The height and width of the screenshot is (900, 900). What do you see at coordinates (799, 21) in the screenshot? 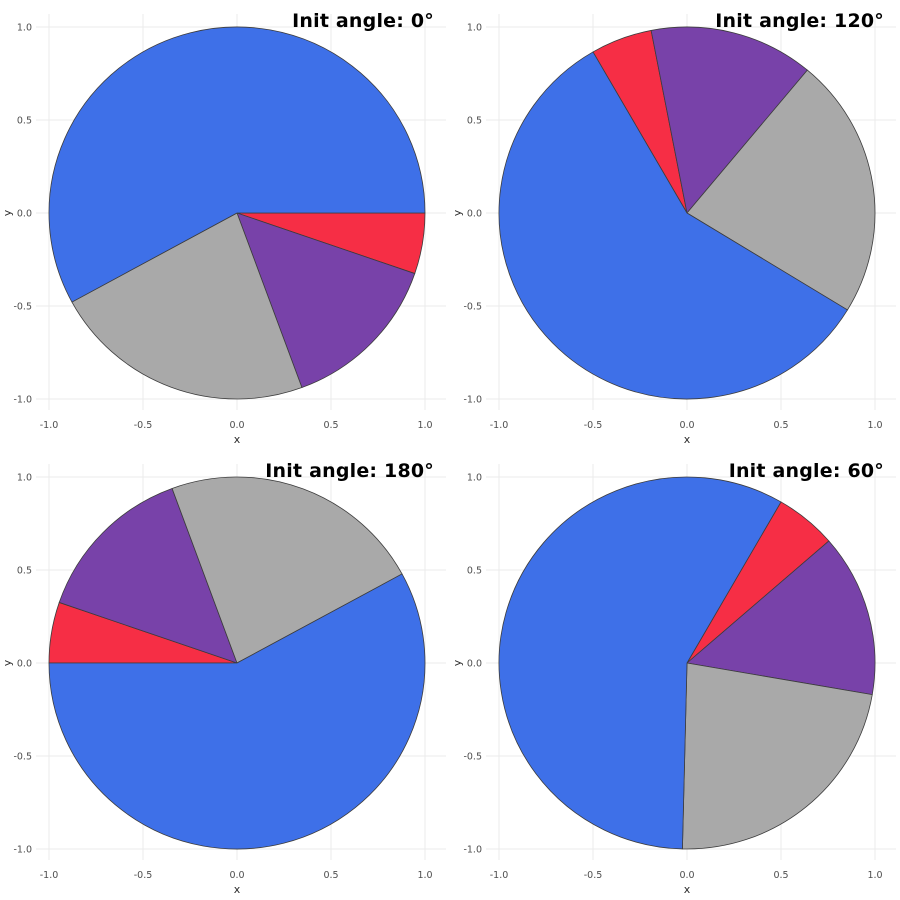
I see `subplot-title: Init angle: 120°` at bounding box center [799, 21].